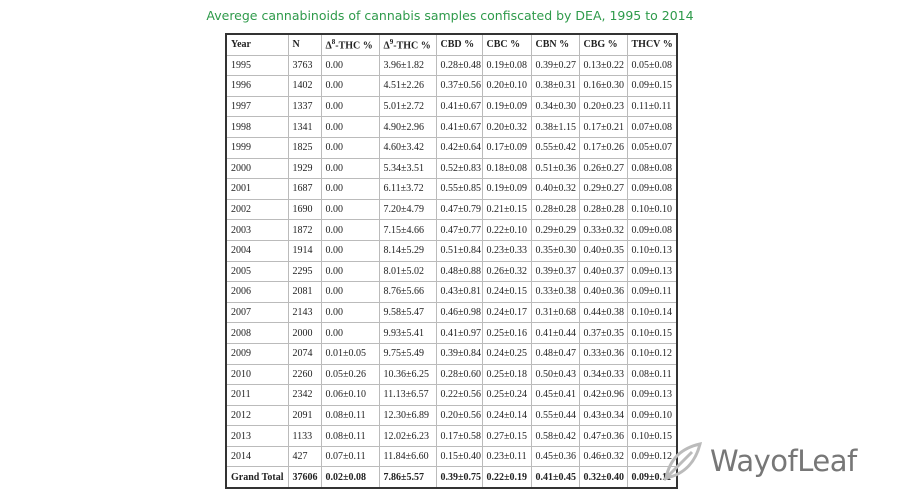 The width and height of the screenshot is (900, 500). What do you see at coordinates (603, 230) in the screenshot?
I see `table-cell: 0.33±0.32` at bounding box center [603, 230].